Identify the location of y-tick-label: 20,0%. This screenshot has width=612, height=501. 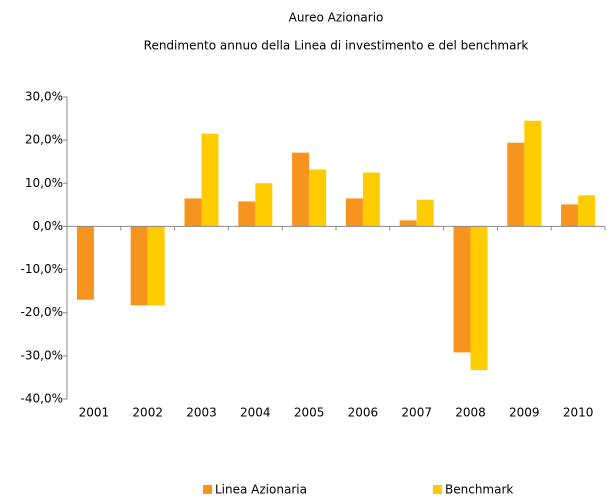
(44, 140).